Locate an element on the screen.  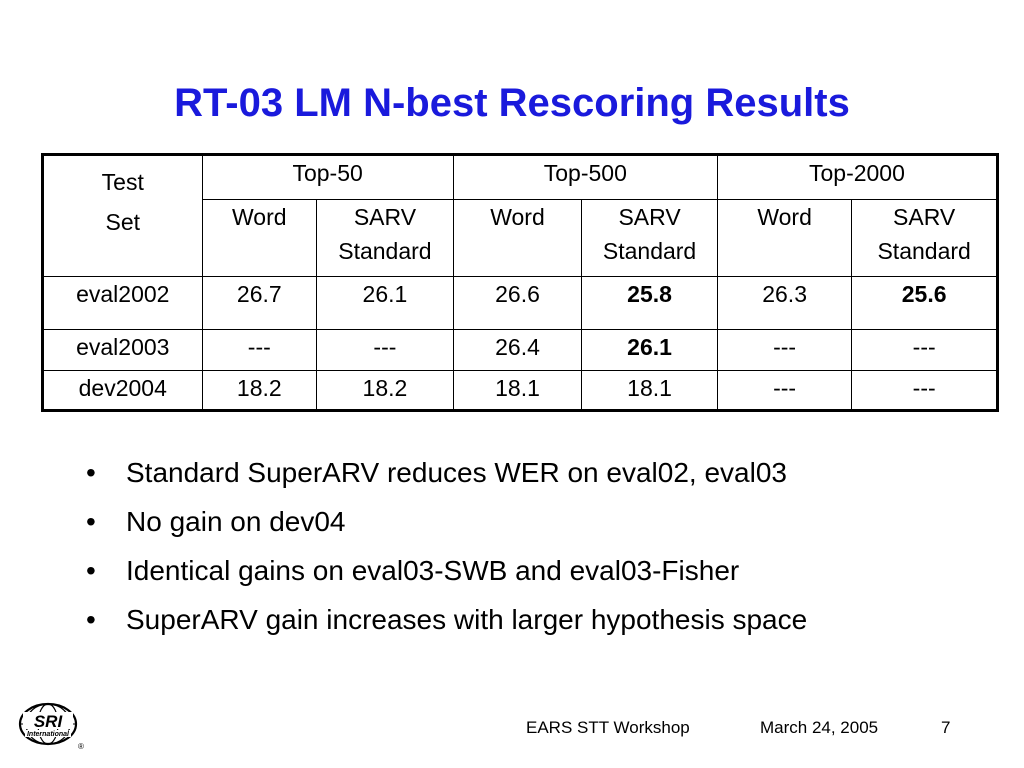
table-row-eval2003: eval2003 --- --- 26.4 26.1 --- --- is located at coordinates (520, 350).